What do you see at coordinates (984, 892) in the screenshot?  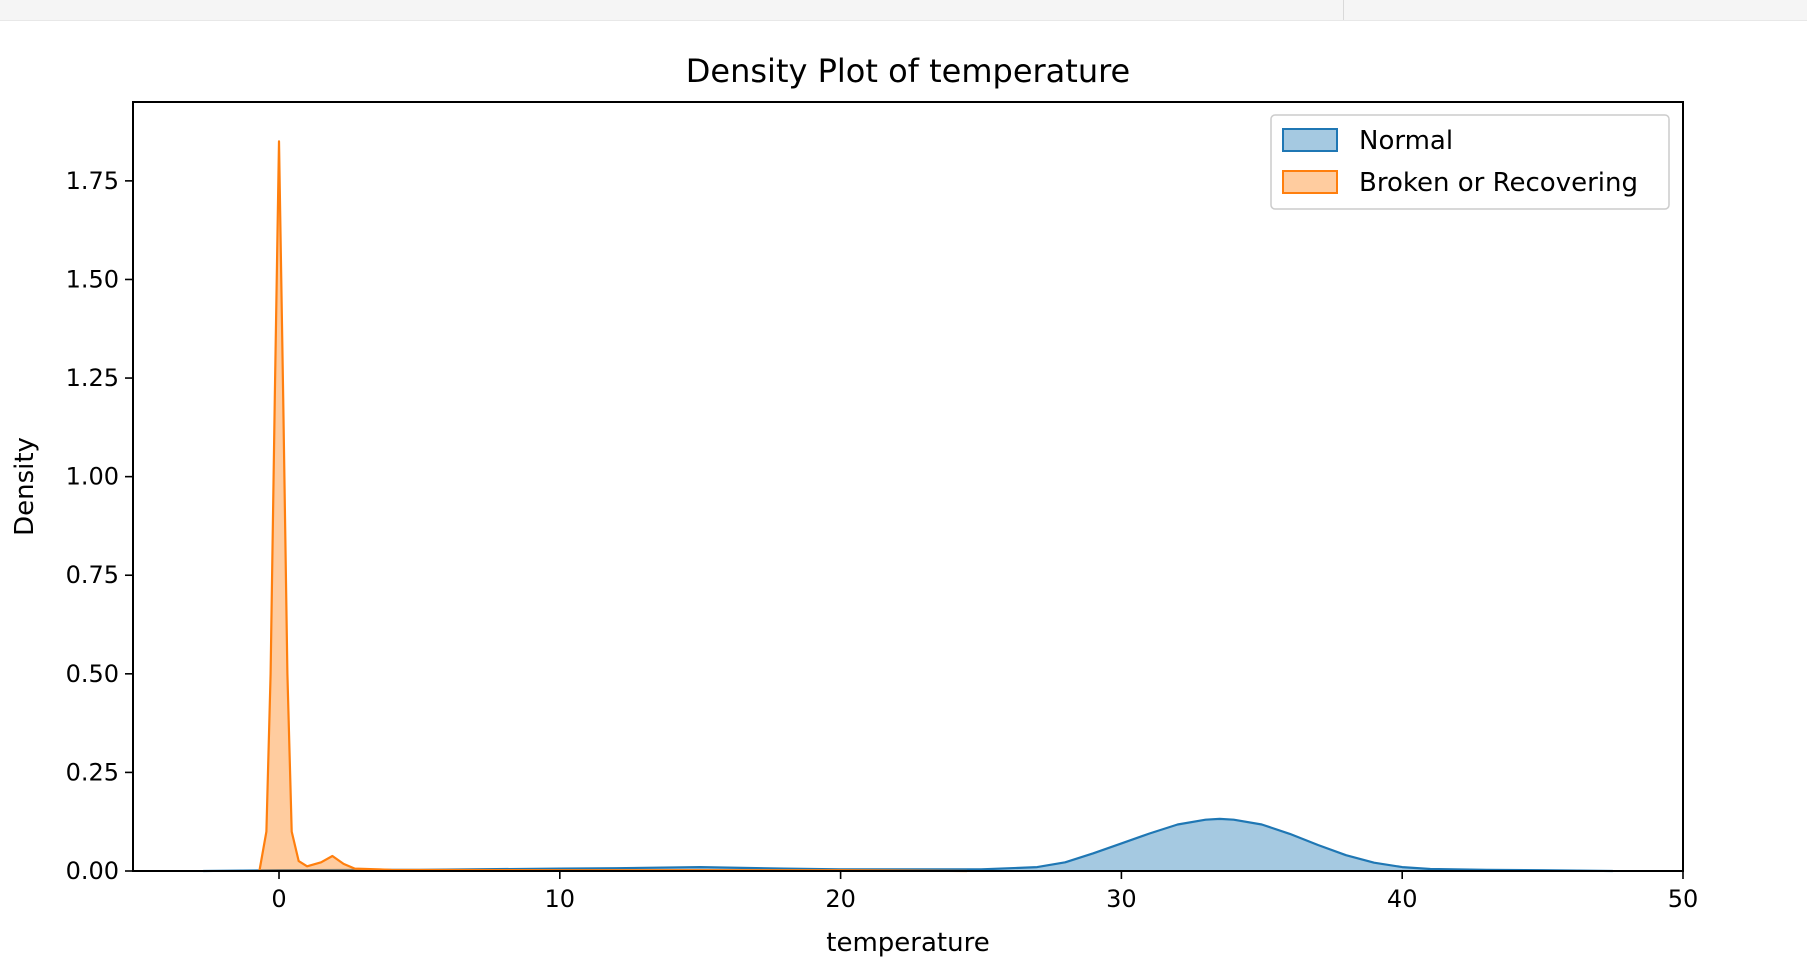 I see `x-axis: 0 10 20 30 40 50` at bounding box center [984, 892].